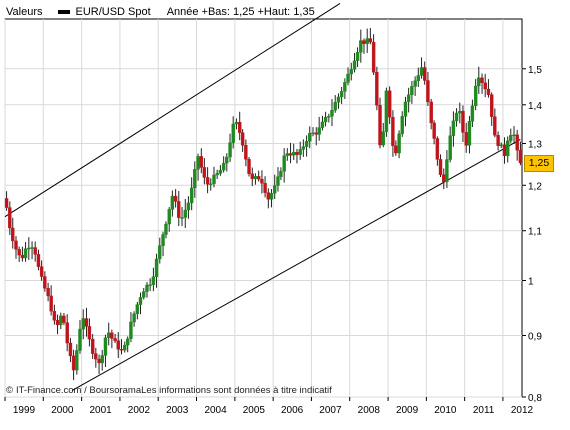 The image size is (570, 430). Describe the element at coordinates (254, 410) in the screenshot. I see `x-tick-label: 2005` at that location.